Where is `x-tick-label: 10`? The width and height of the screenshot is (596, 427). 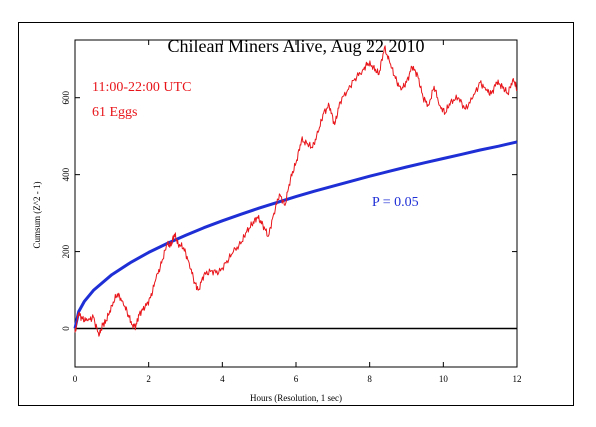
x-tick-label: 10 is located at coordinates (444, 379).